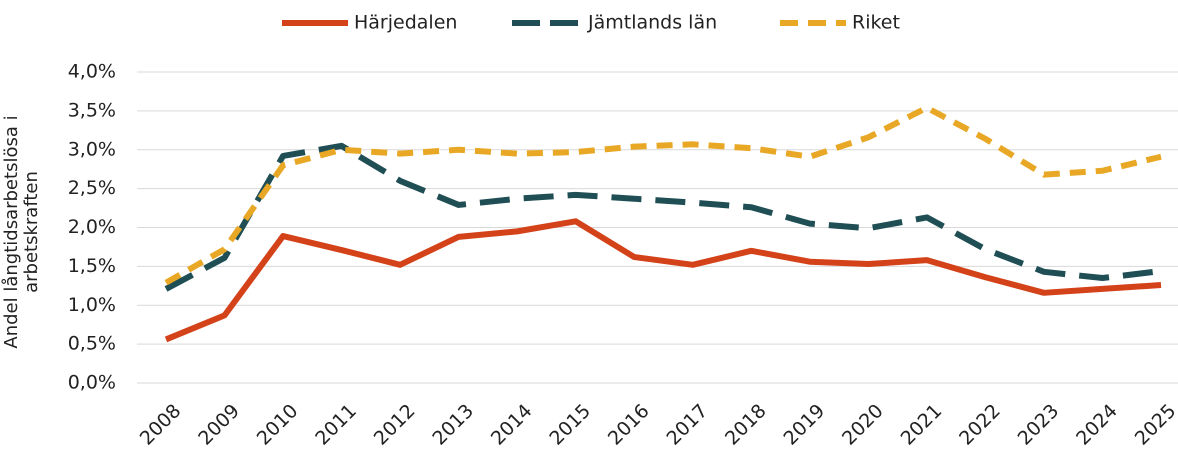  Describe the element at coordinates (92, 305) in the screenshot. I see `y-tick-label: 1,0%` at that location.